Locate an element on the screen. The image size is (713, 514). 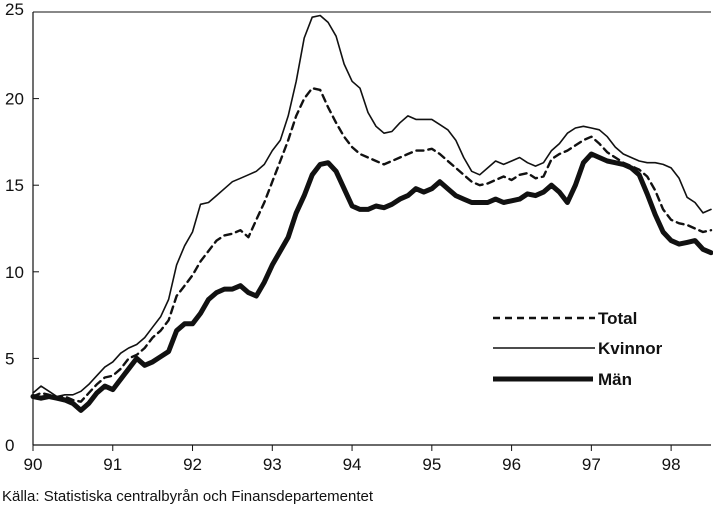
x-tick-label: 91 is located at coordinates (112, 464).